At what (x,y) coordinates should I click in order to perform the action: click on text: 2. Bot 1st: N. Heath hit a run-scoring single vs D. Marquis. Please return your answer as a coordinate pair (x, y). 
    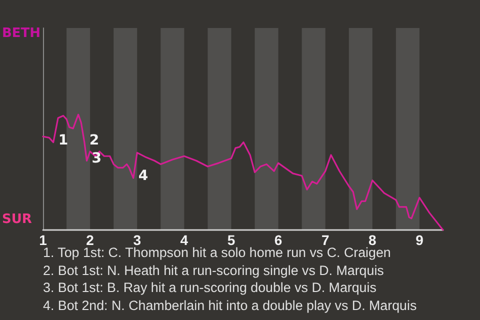
    Looking at the image, I should click on (214, 270).